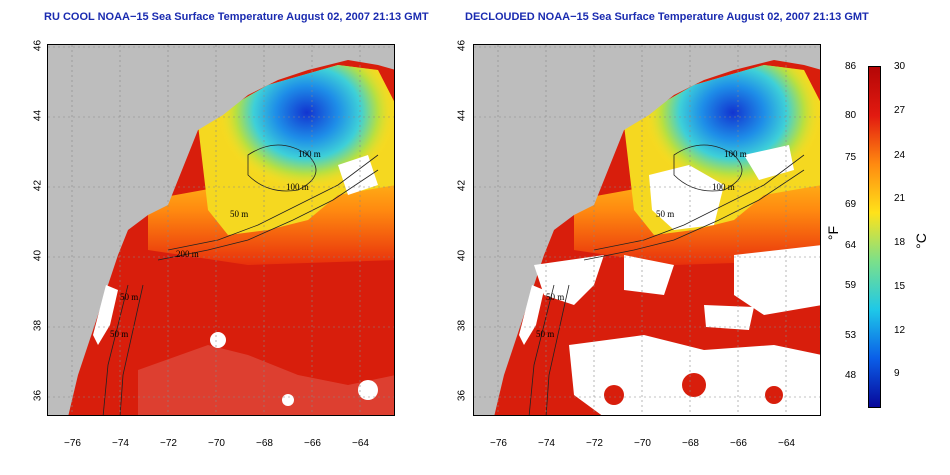 The height and width of the screenshot is (475, 950). What do you see at coordinates (851, 66) in the screenshot?
I see `f-tick-label: 86` at bounding box center [851, 66].